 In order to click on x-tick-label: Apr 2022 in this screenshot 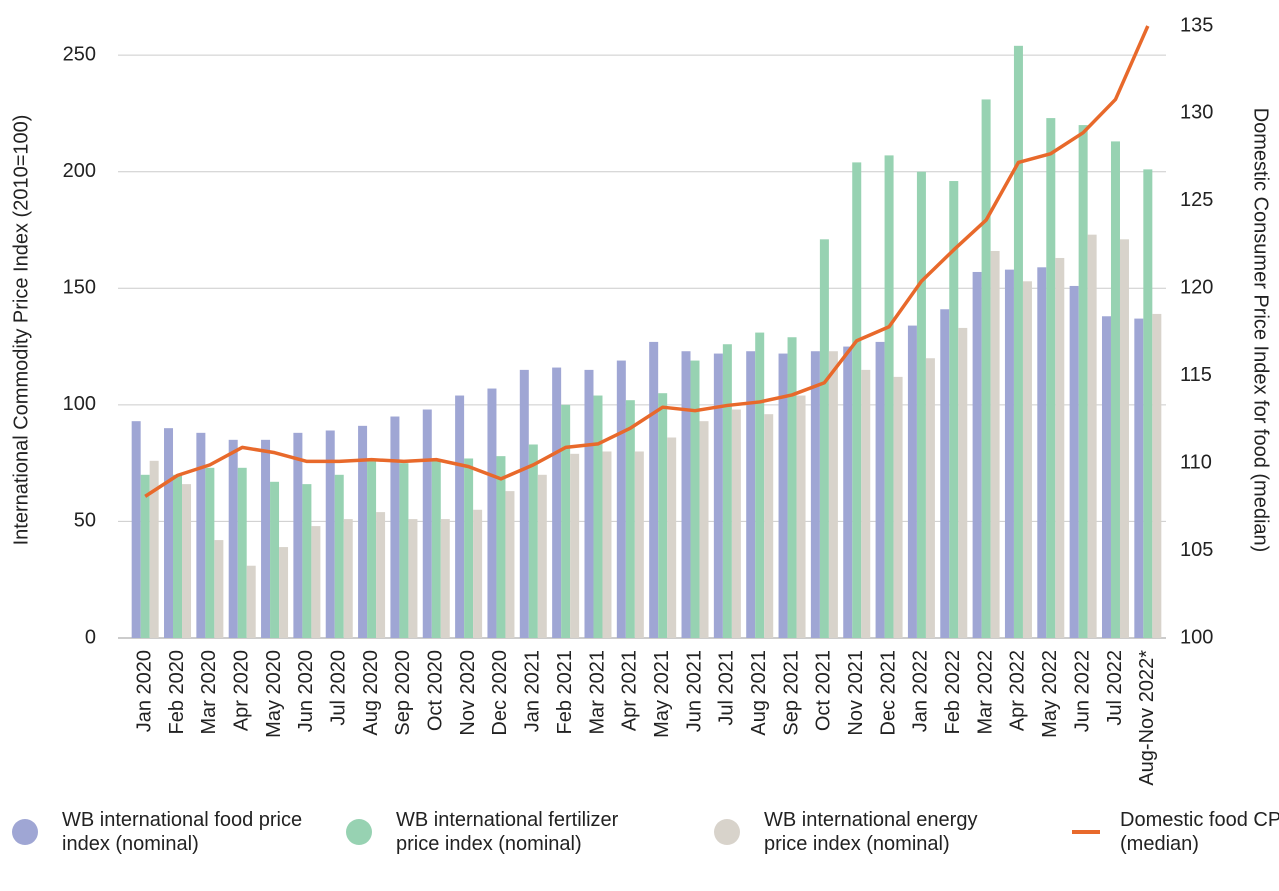, I will do `click(1018, 690)`.